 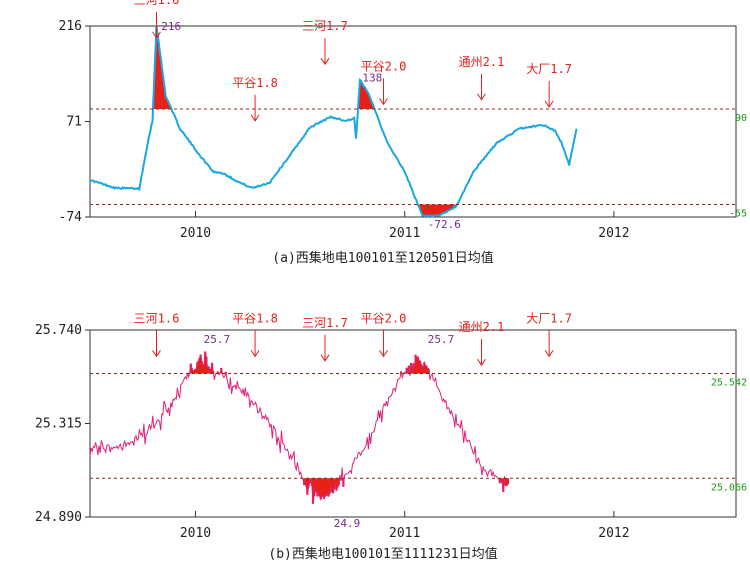 I want to click on event-annotation-b: 平谷1.8, so click(x=255, y=318).